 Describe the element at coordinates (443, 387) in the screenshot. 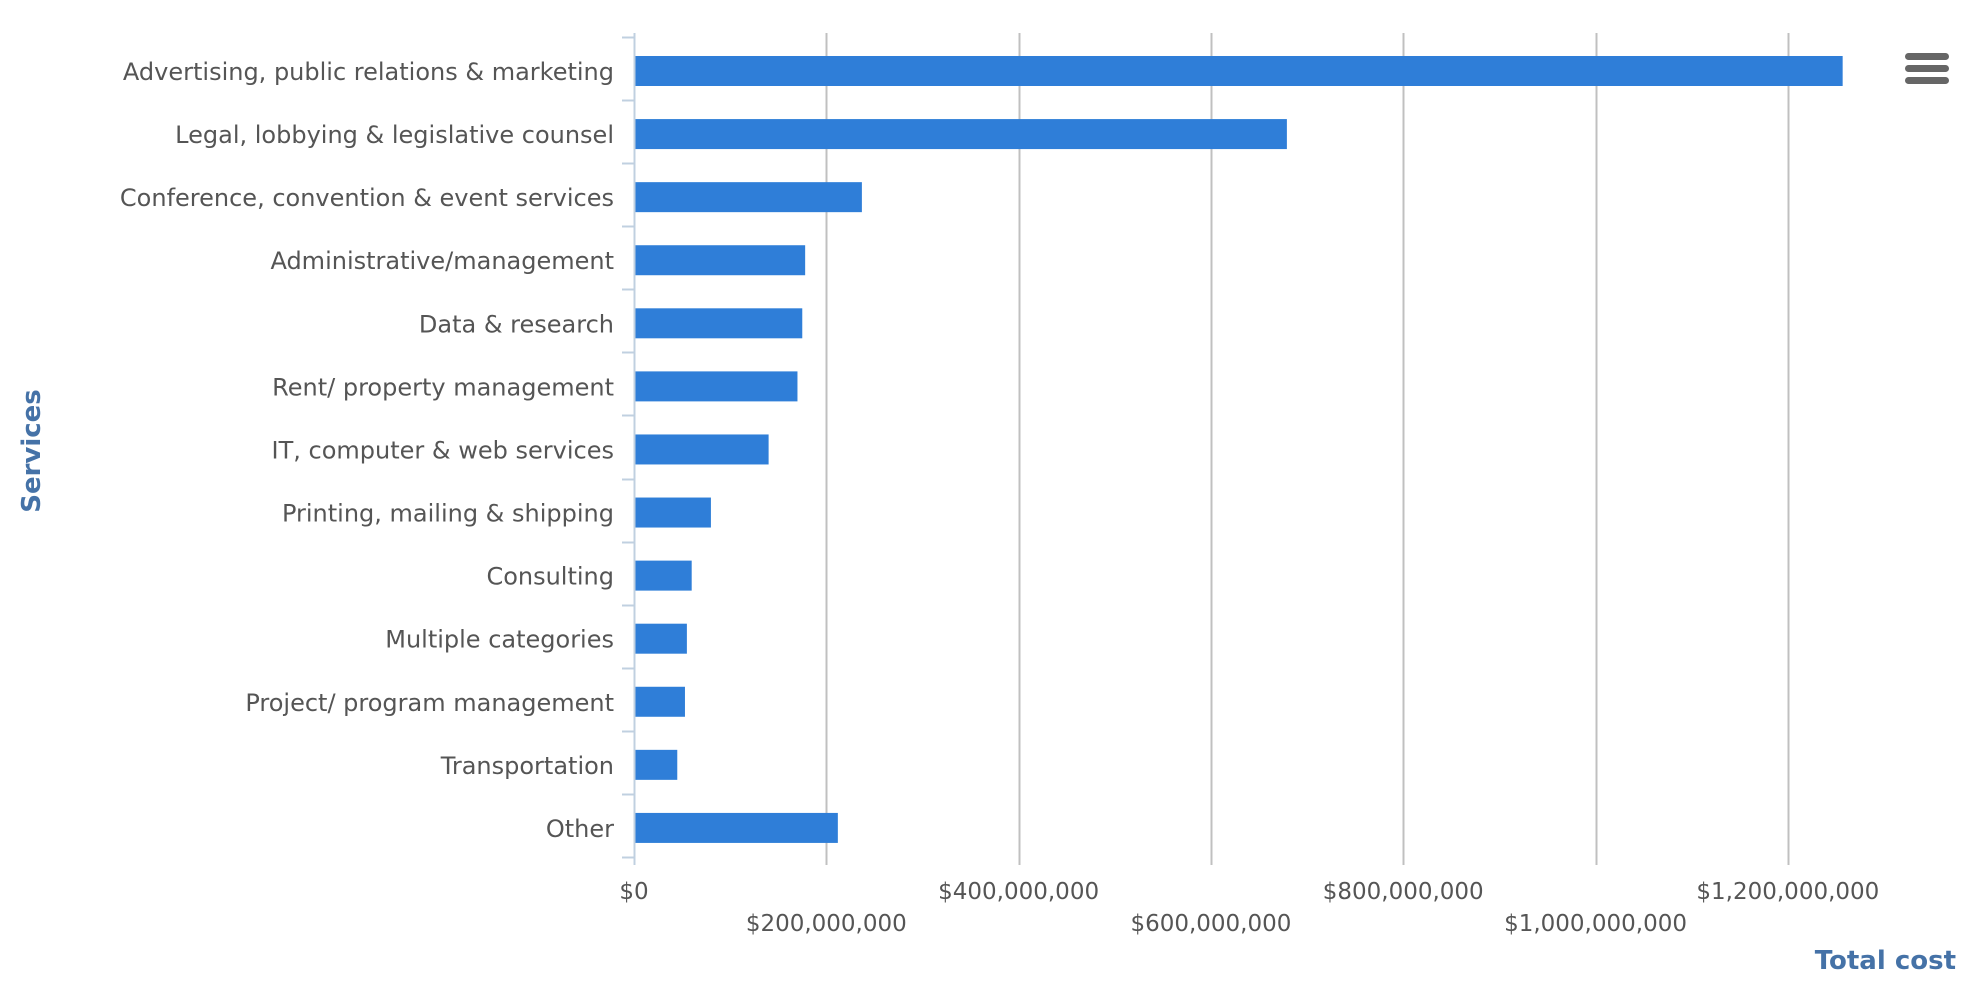

I see `category-label: Rent/ property management` at that location.